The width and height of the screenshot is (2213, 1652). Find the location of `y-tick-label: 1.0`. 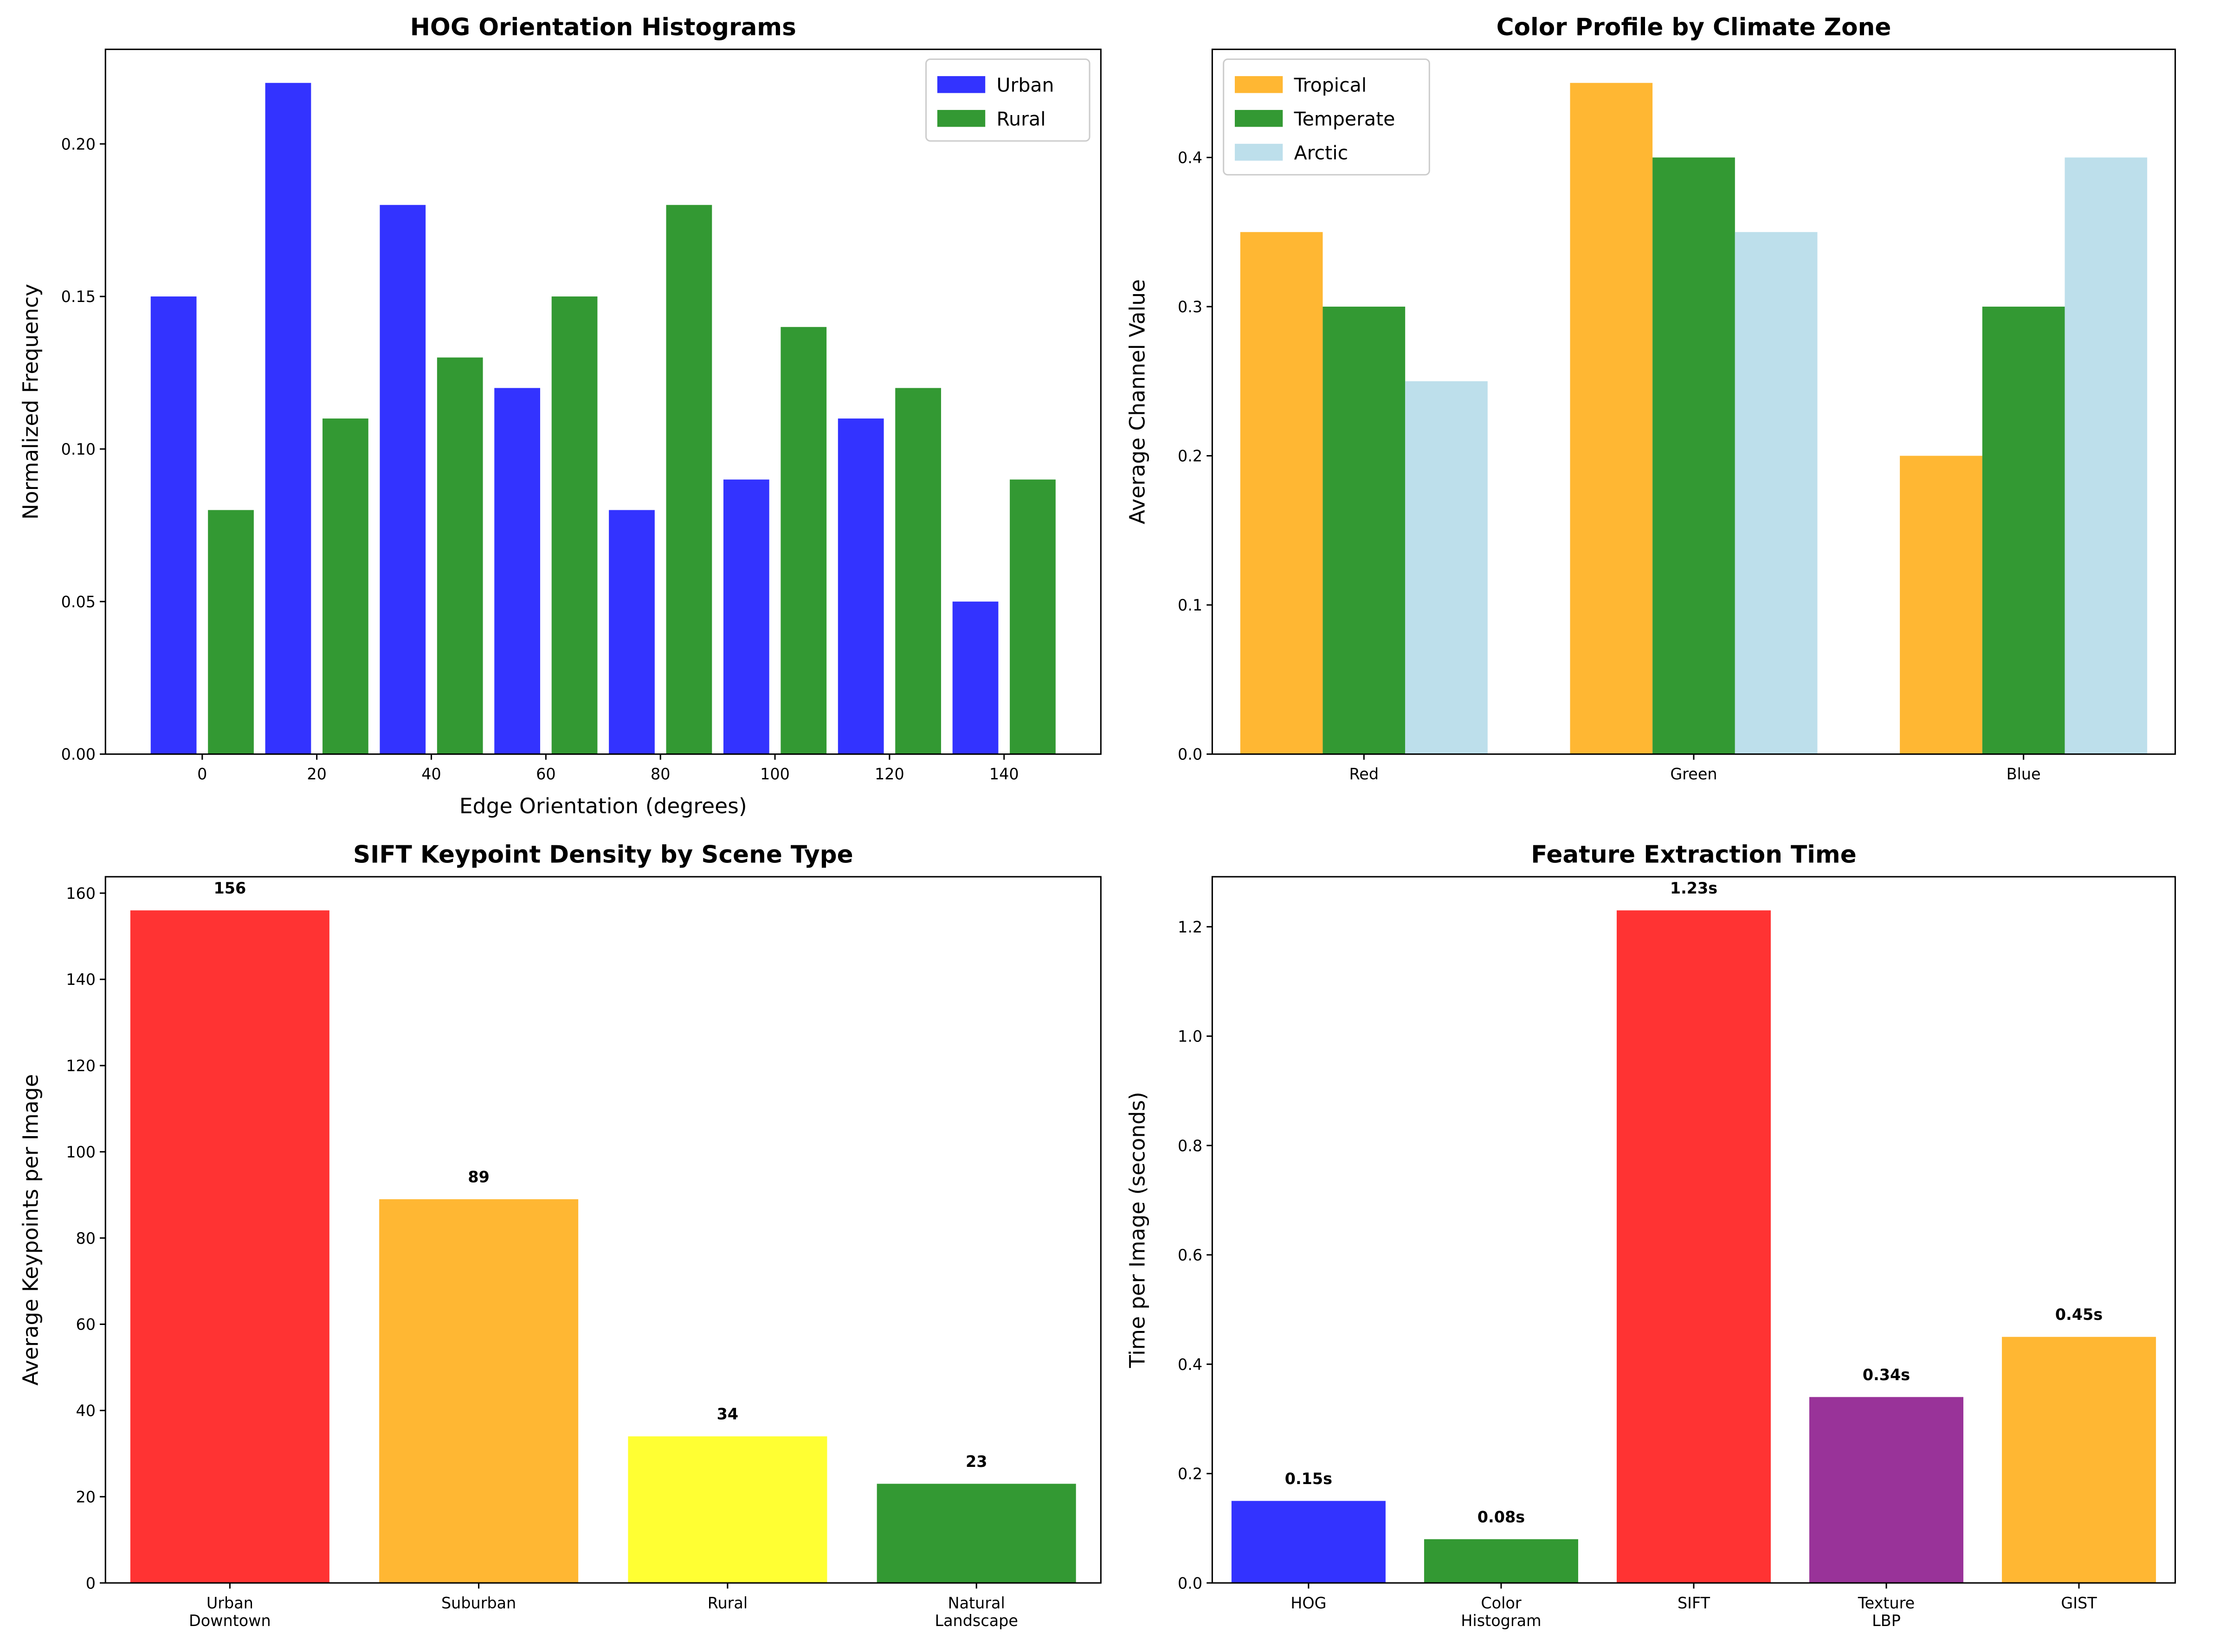

y-tick-label: 1.0 is located at coordinates (1190, 1037).